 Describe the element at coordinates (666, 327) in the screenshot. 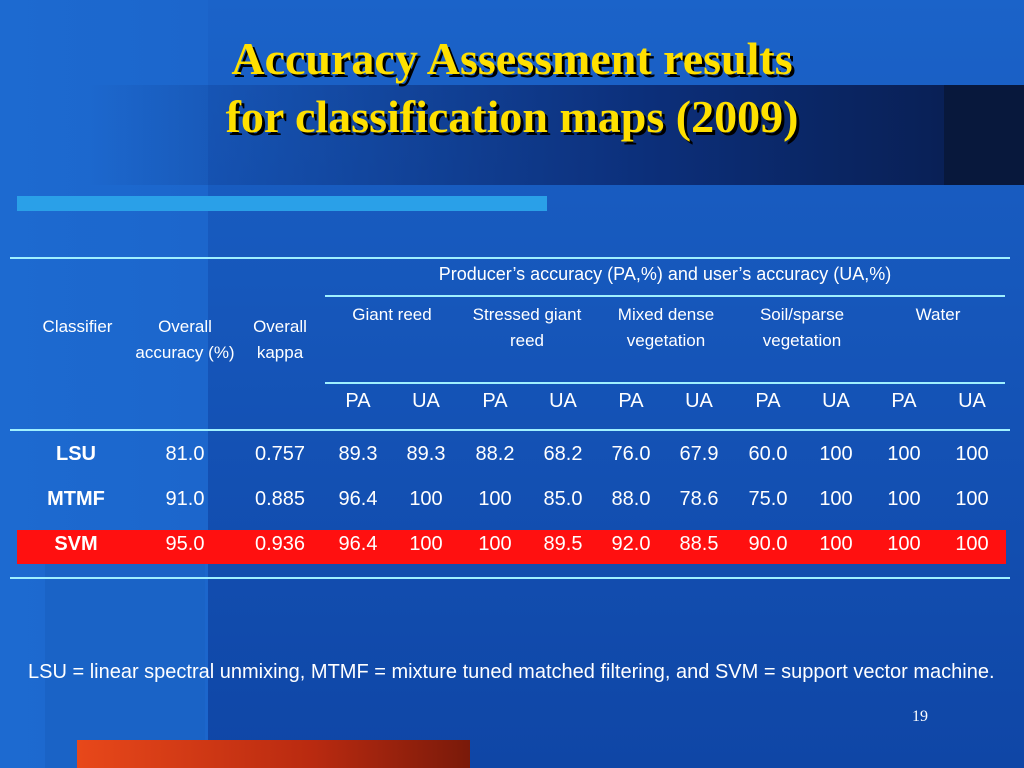

I see `header-class-mixed-dense-vegetation: Mixed dense vegetation` at that location.